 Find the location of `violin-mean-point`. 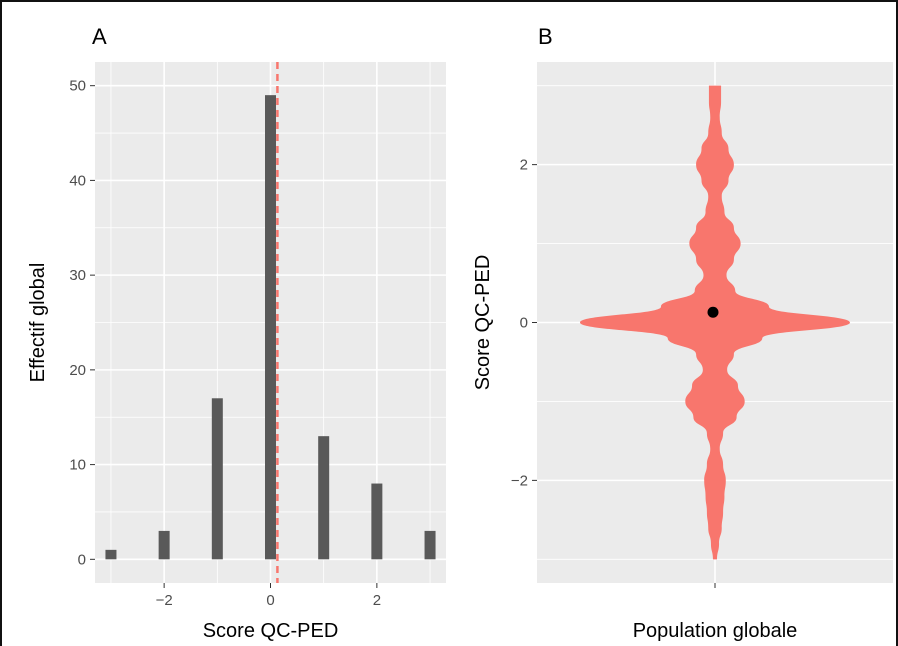

violin-mean-point is located at coordinates (713, 312).